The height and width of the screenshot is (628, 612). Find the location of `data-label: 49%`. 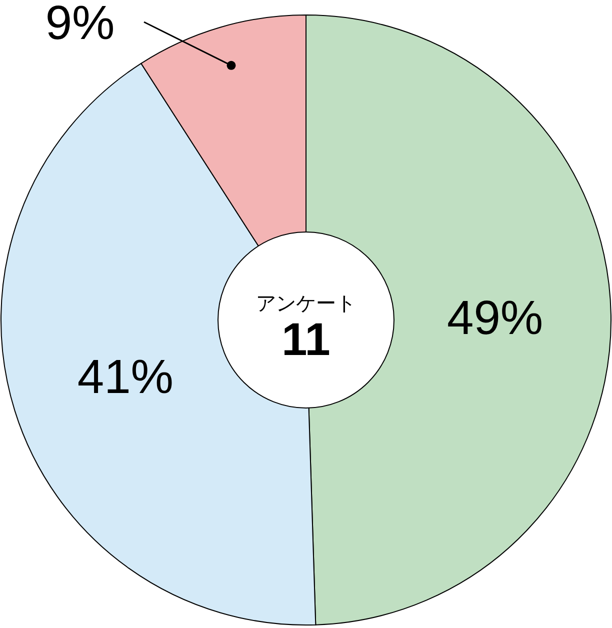

data-label: 49% is located at coordinates (495, 318).